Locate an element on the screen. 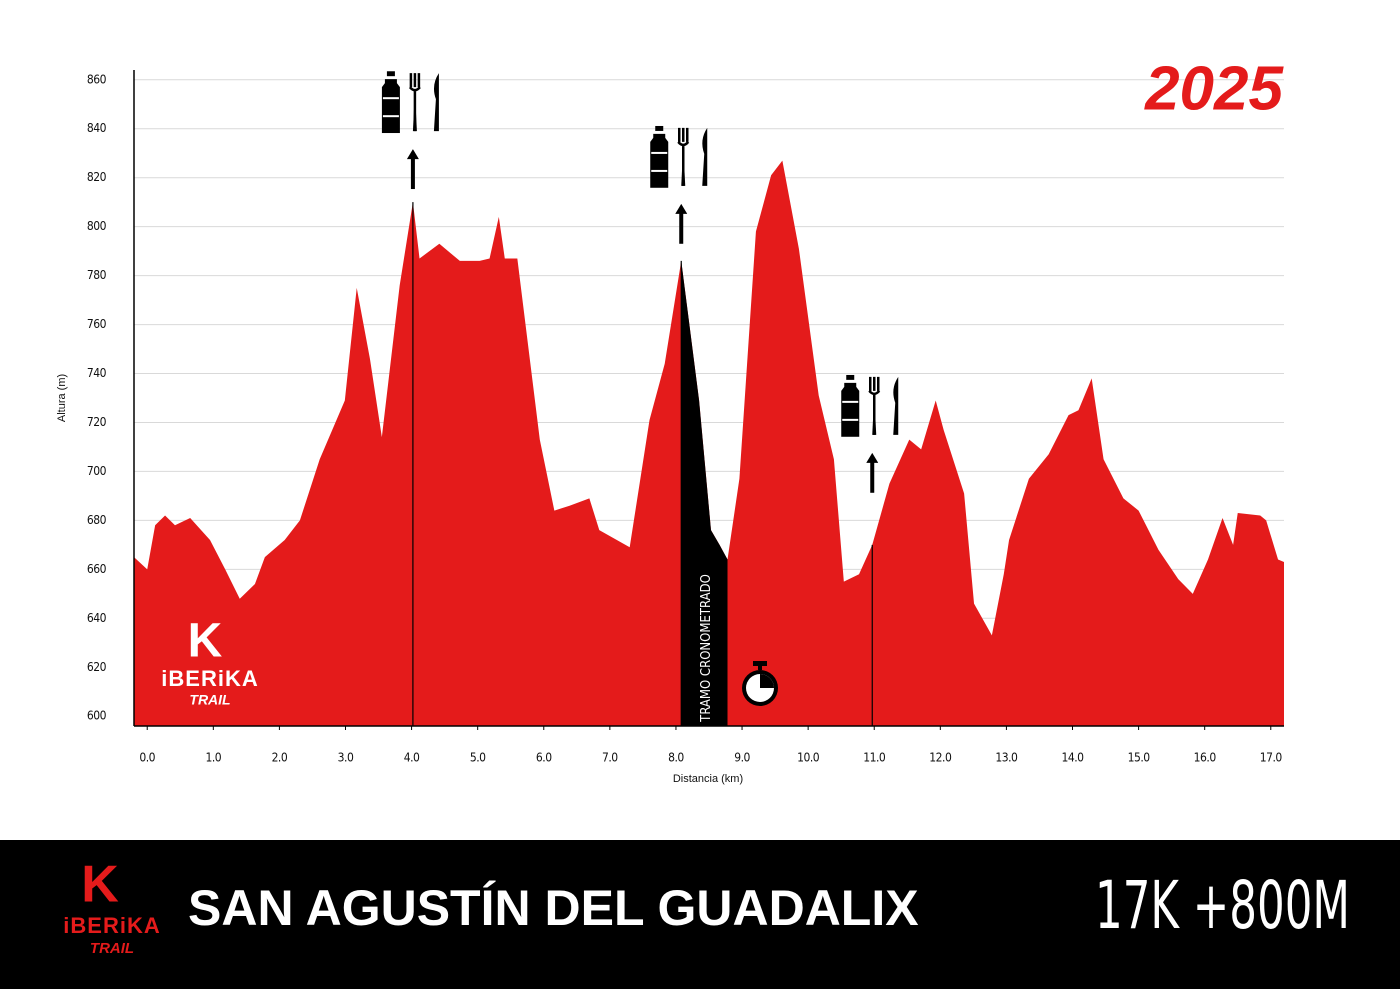 The width and height of the screenshot is (1400, 994). y-tick-label: 700 is located at coordinates (97, 471).